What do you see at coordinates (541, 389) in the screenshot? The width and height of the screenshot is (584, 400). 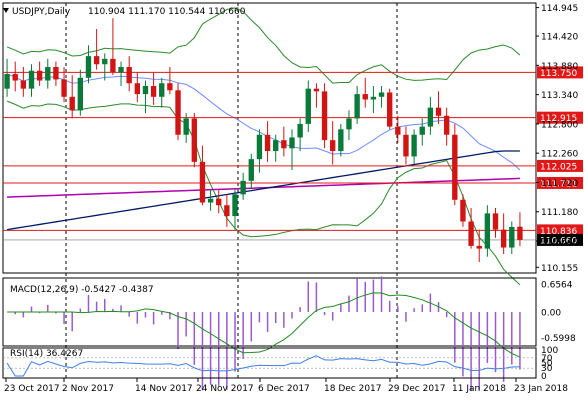 I see `time-tick-label: 23 Jan 2018` at bounding box center [541, 389].